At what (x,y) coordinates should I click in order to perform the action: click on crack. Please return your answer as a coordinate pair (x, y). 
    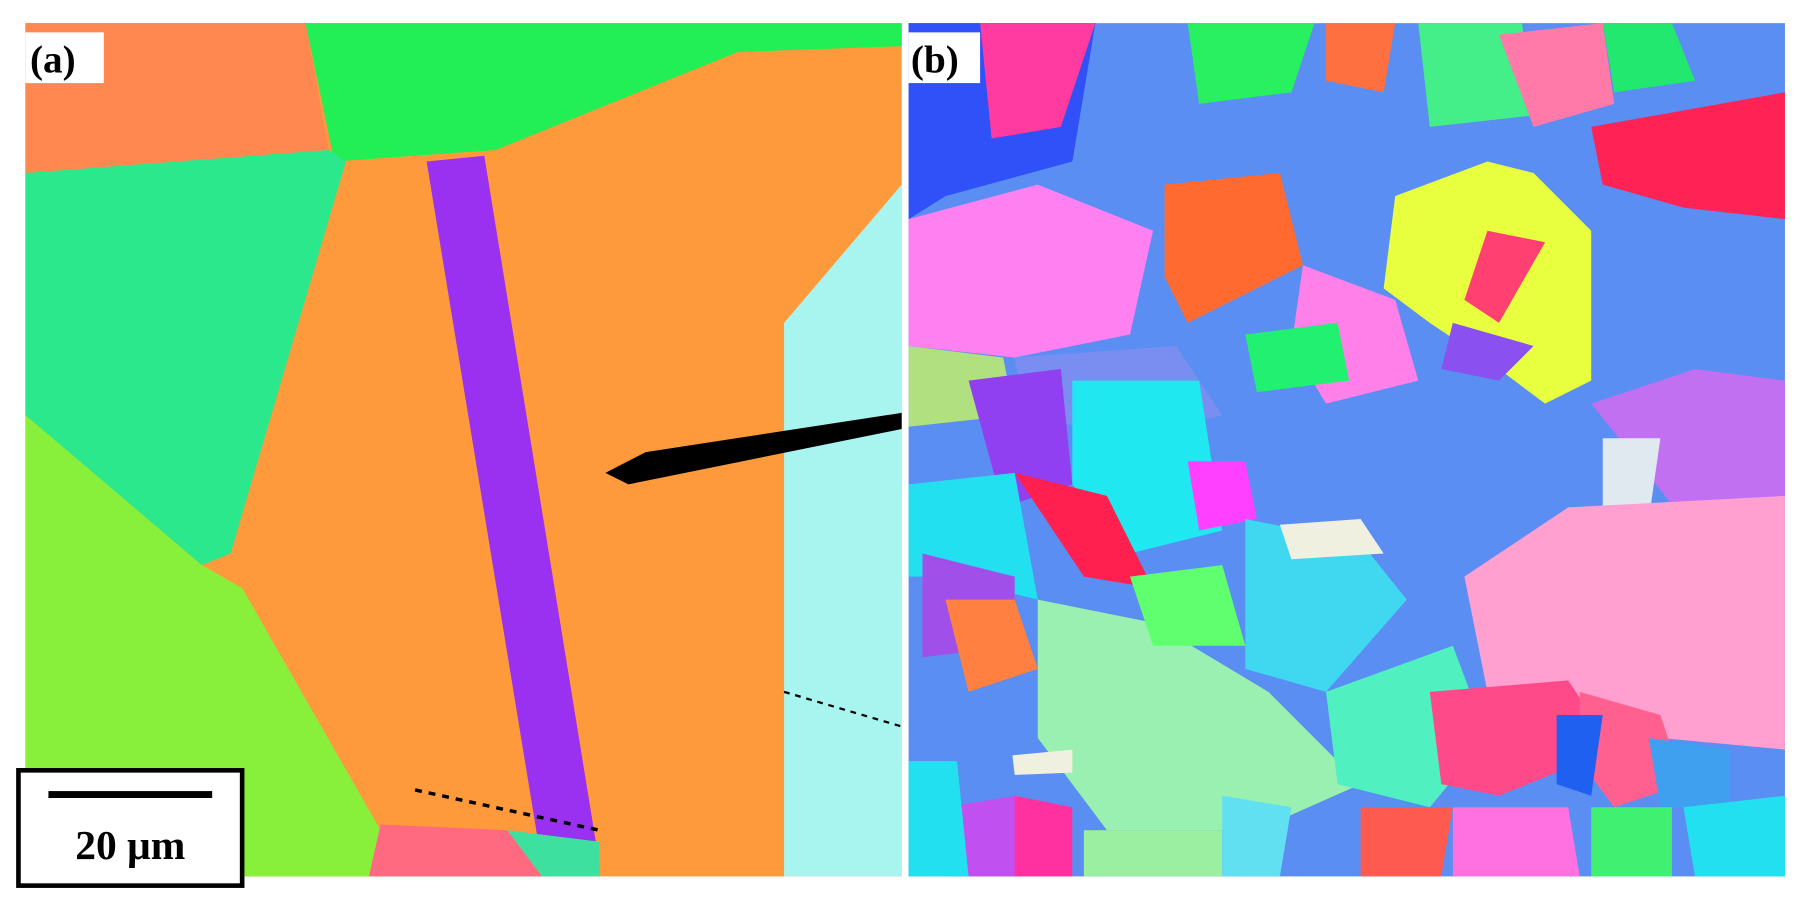
    Looking at the image, I should click on (753, 448).